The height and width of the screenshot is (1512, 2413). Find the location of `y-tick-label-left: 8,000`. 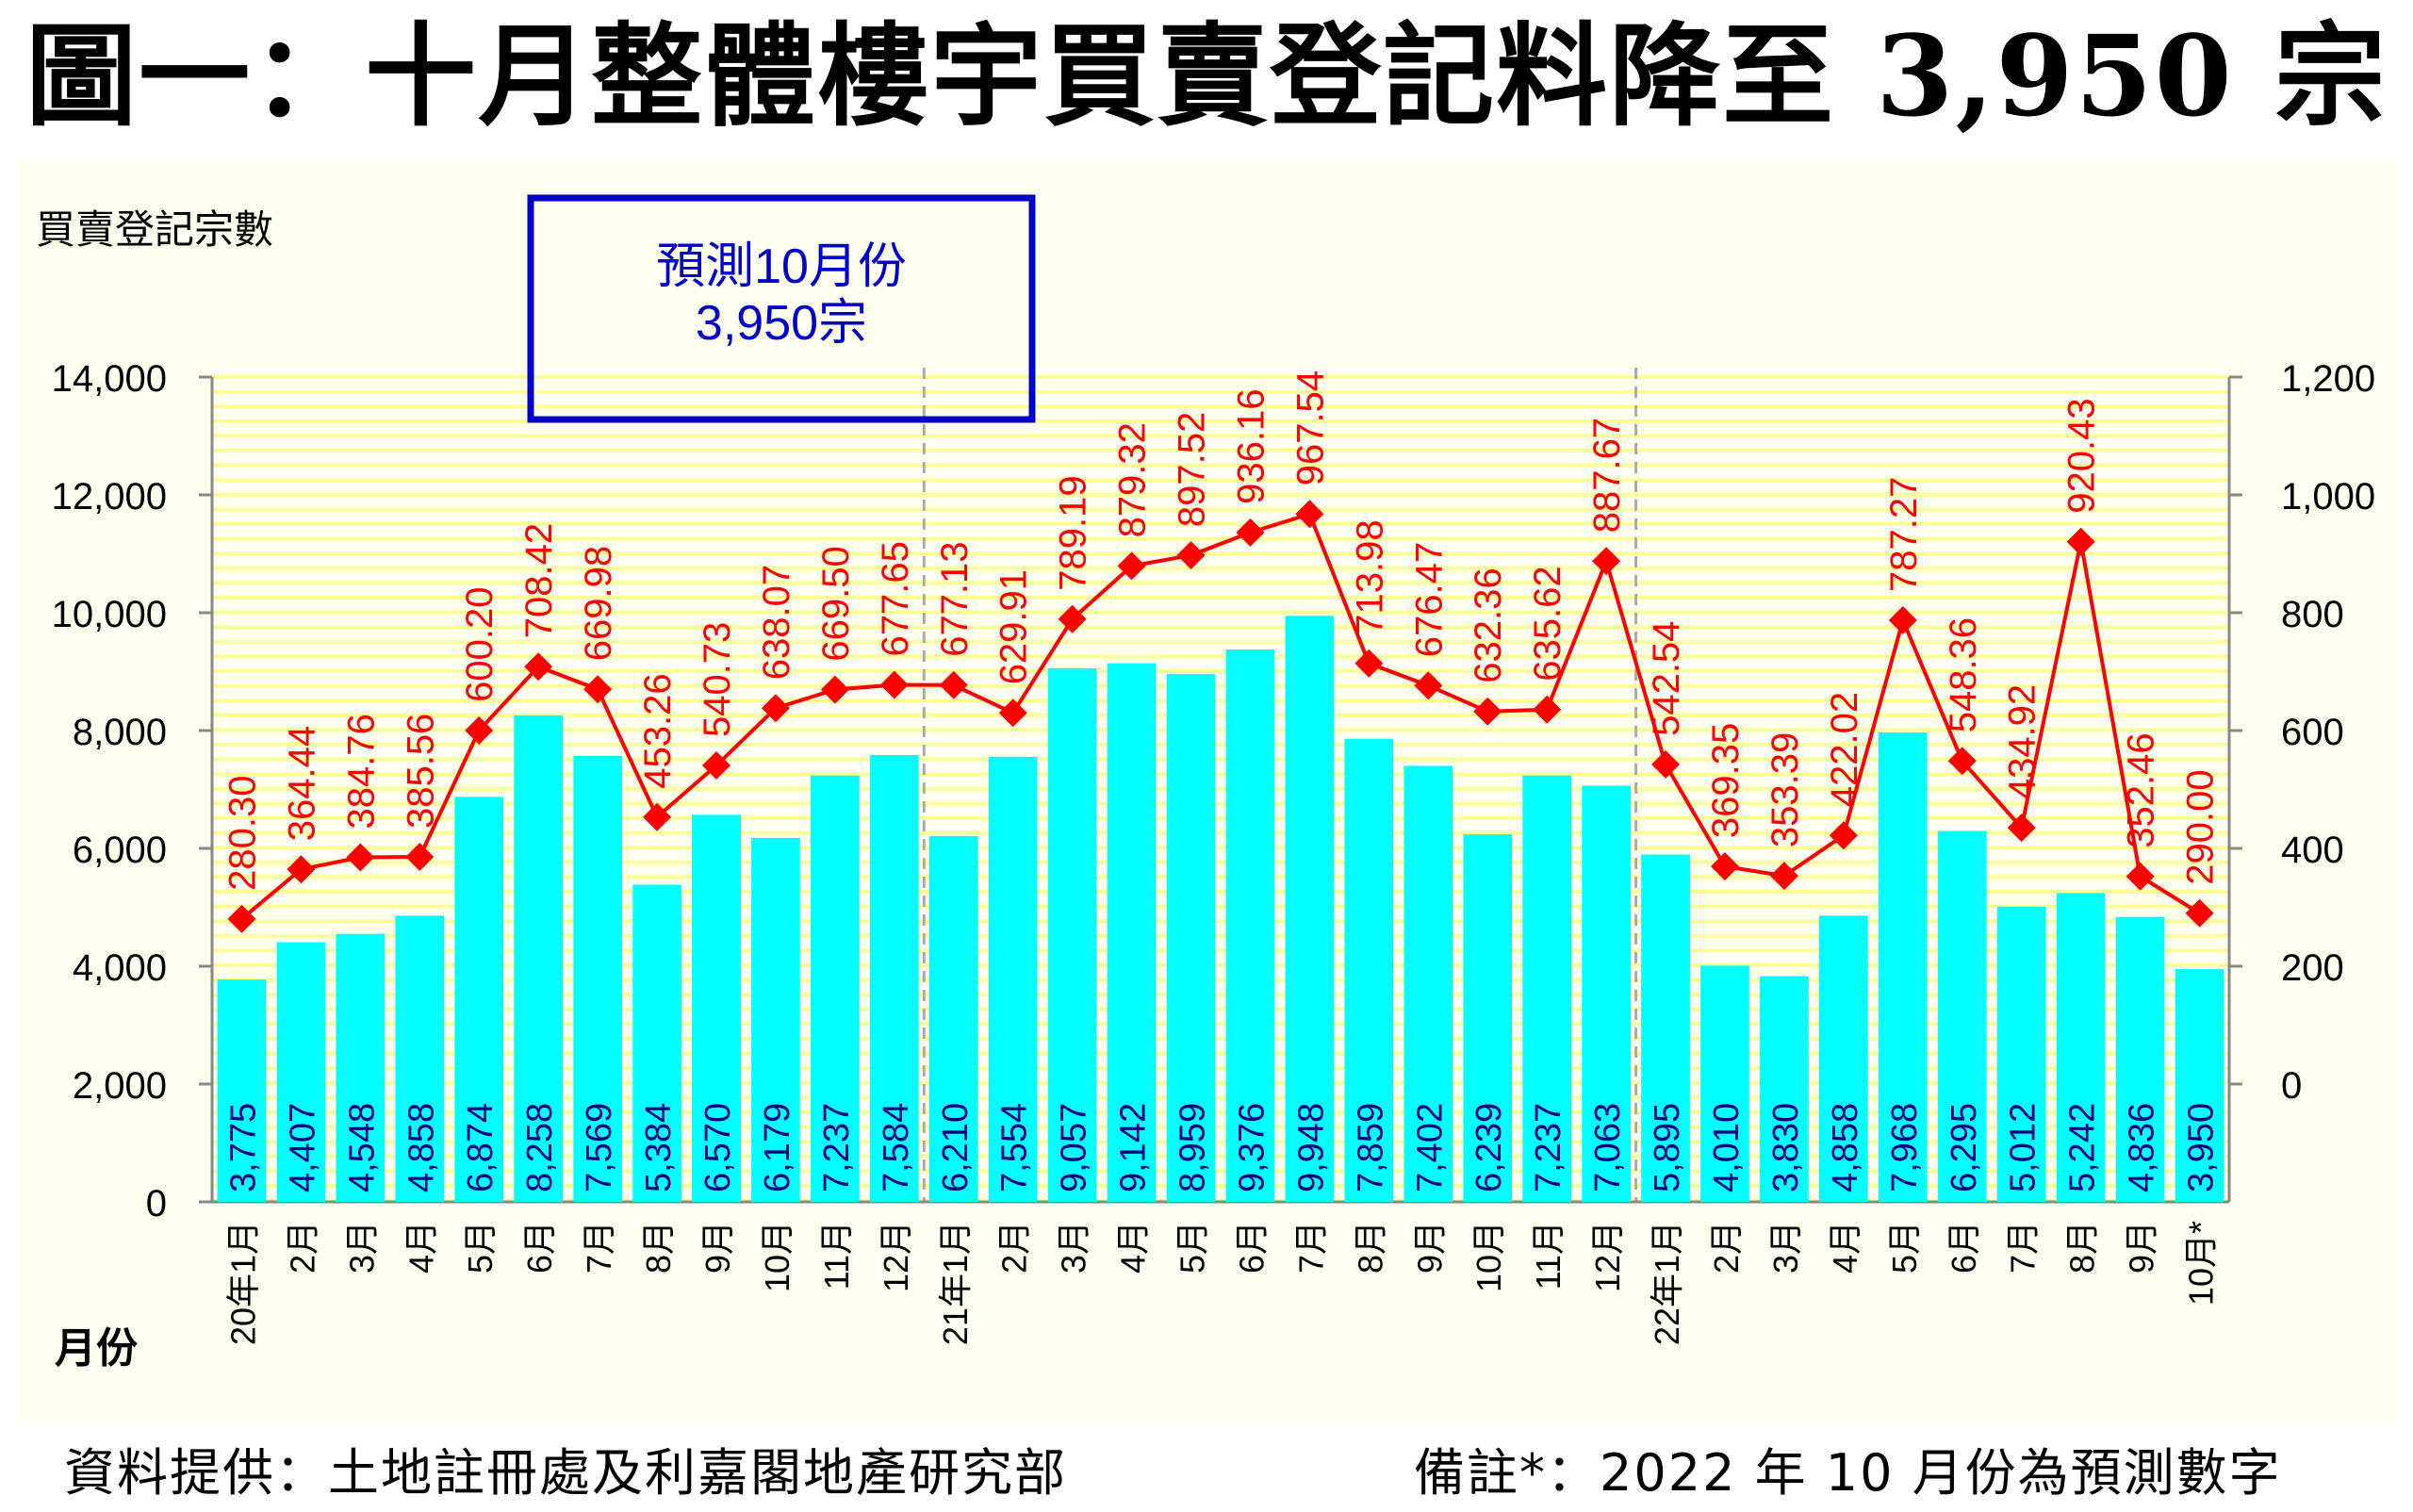

y-tick-label-left: 8,000 is located at coordinates (120, 732).